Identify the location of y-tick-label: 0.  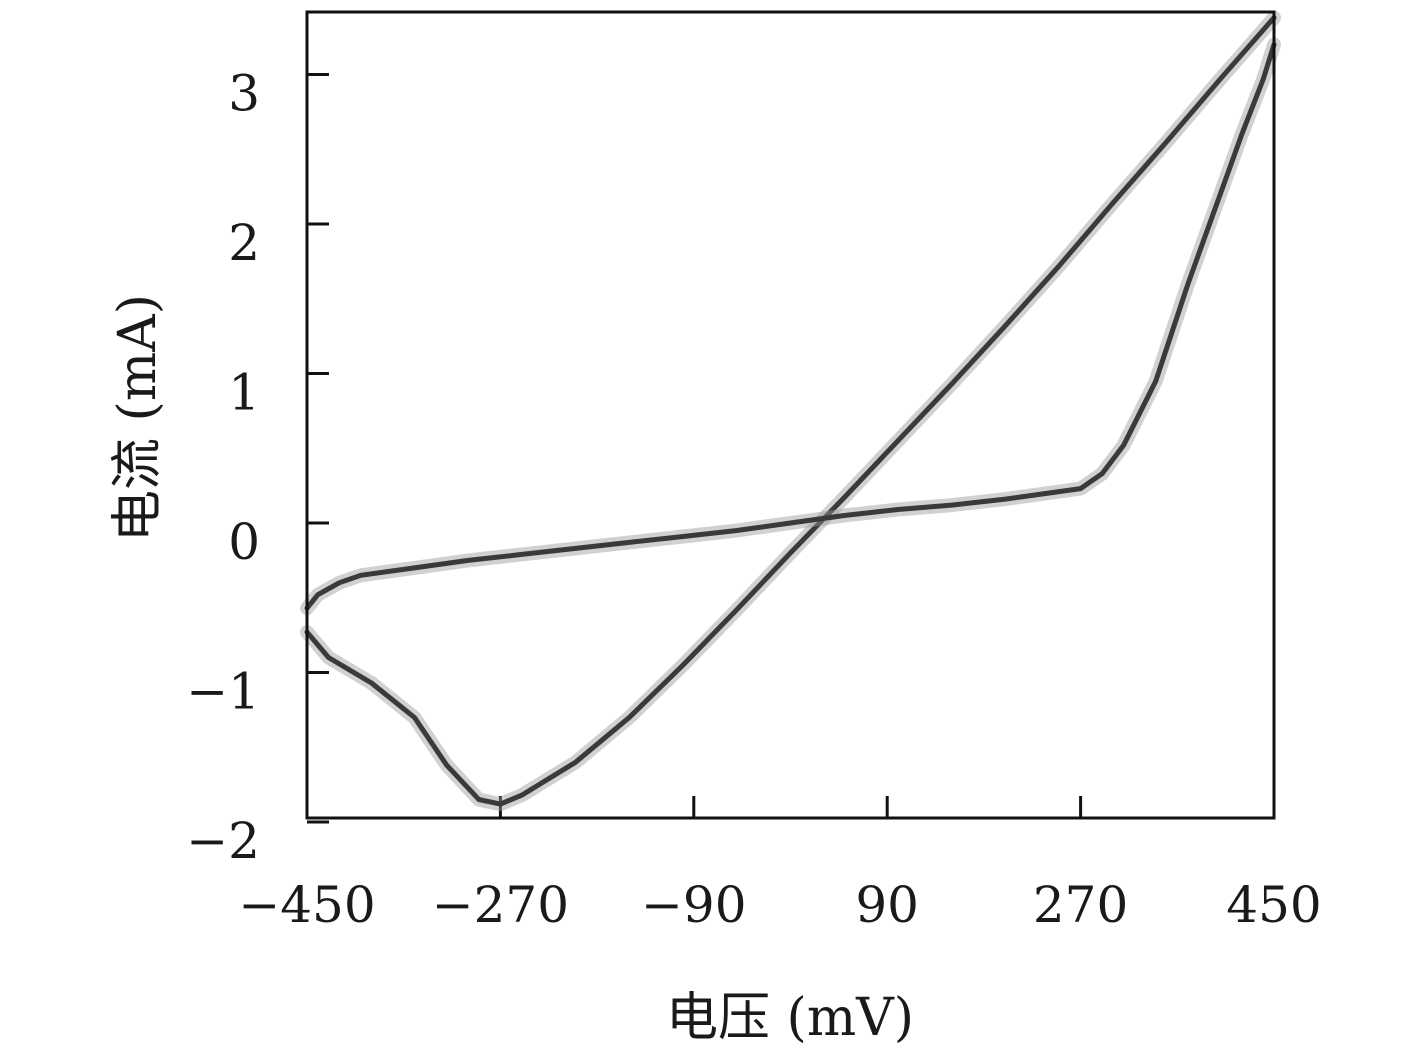
(244, 542).